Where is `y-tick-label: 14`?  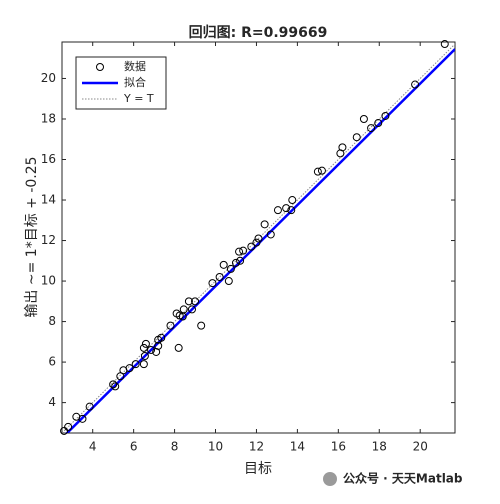 y-tick-label: 14 is located at coordinates (48, 200).